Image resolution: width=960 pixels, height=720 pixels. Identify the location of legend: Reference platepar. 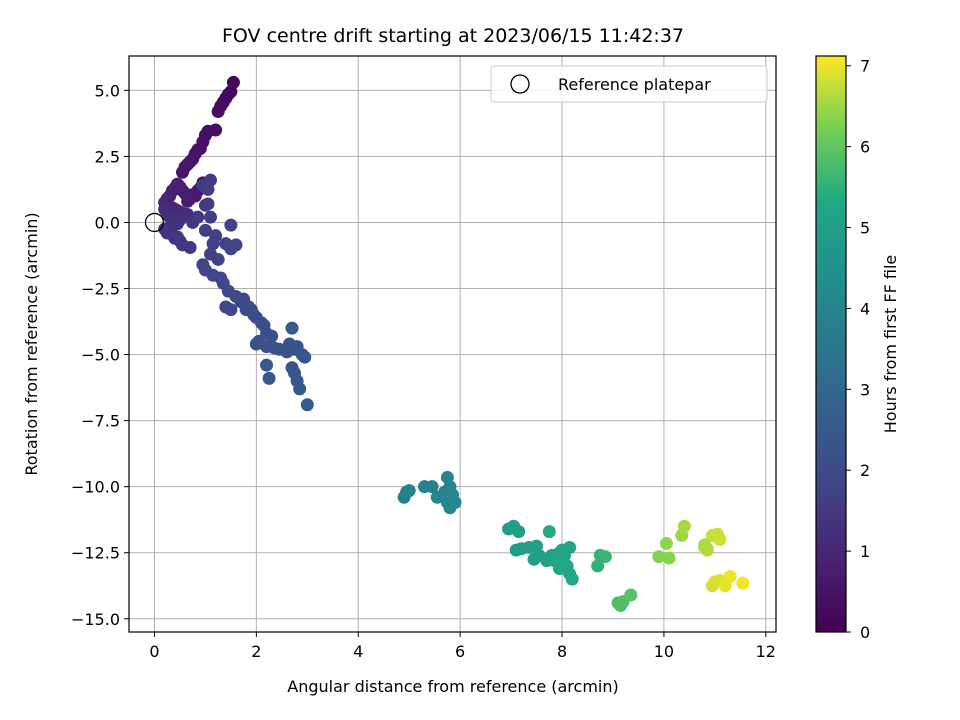
(629, 84).